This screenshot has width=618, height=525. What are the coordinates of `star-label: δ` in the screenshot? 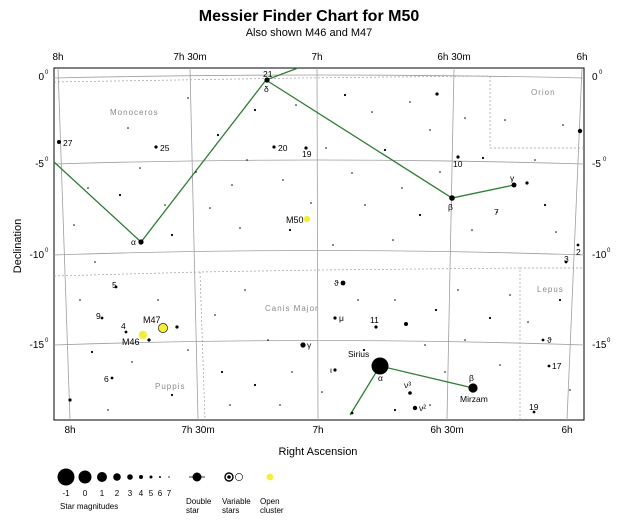 It's located at (266, 89).